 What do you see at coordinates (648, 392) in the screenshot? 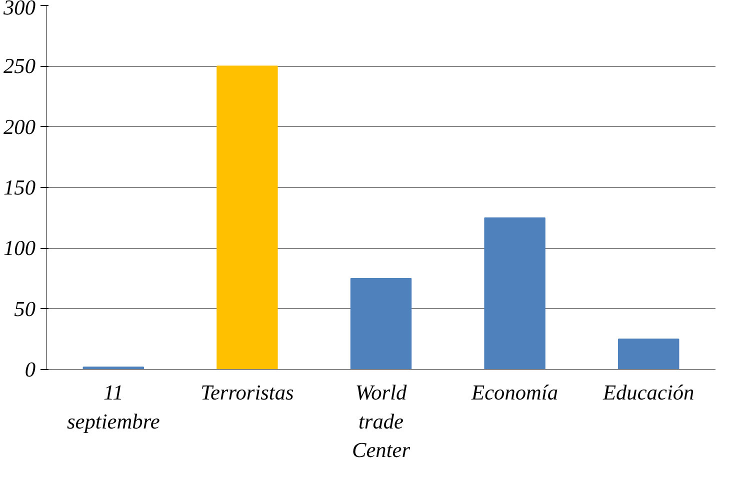
I see `x-tick-label: Educación` at bounding box center [648, 392].